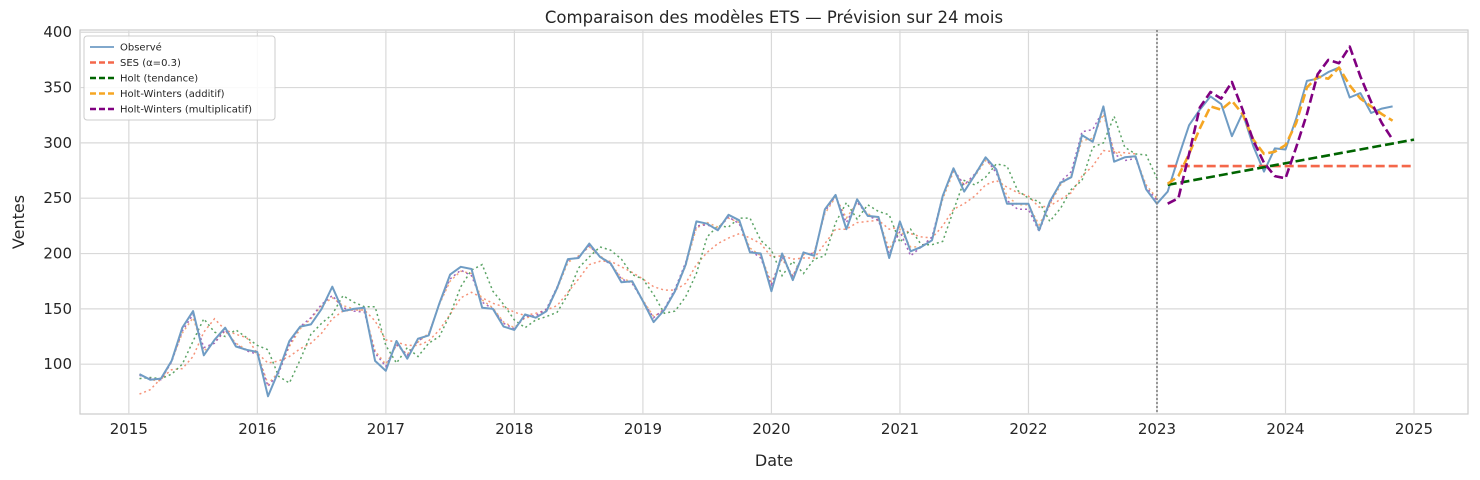 This screenshot has width=1480, height=480. I want to click on x-tick-label: 2020, so click(771, 429).